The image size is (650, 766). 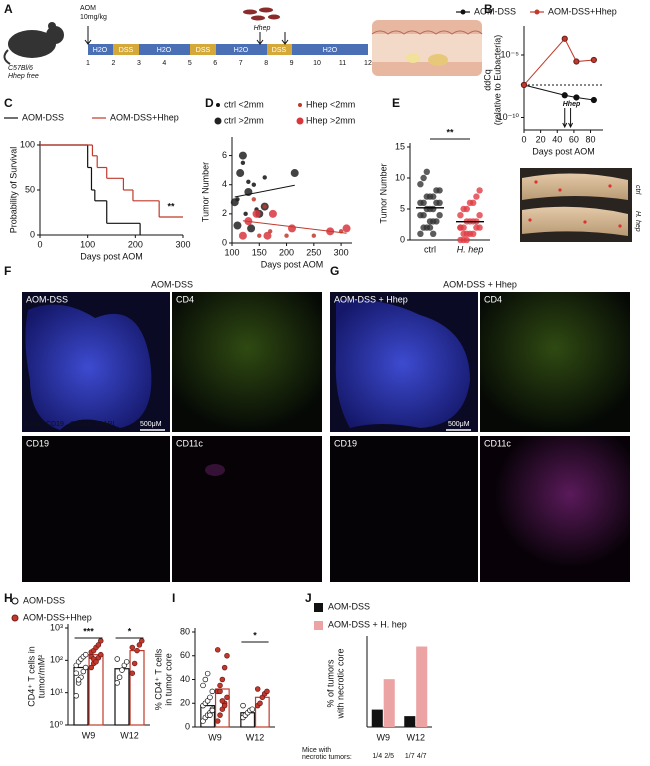 What do you see at coordinates (318, 625) in the screenshot?
I see `legend-swatch` at bounding box center [318, 625].